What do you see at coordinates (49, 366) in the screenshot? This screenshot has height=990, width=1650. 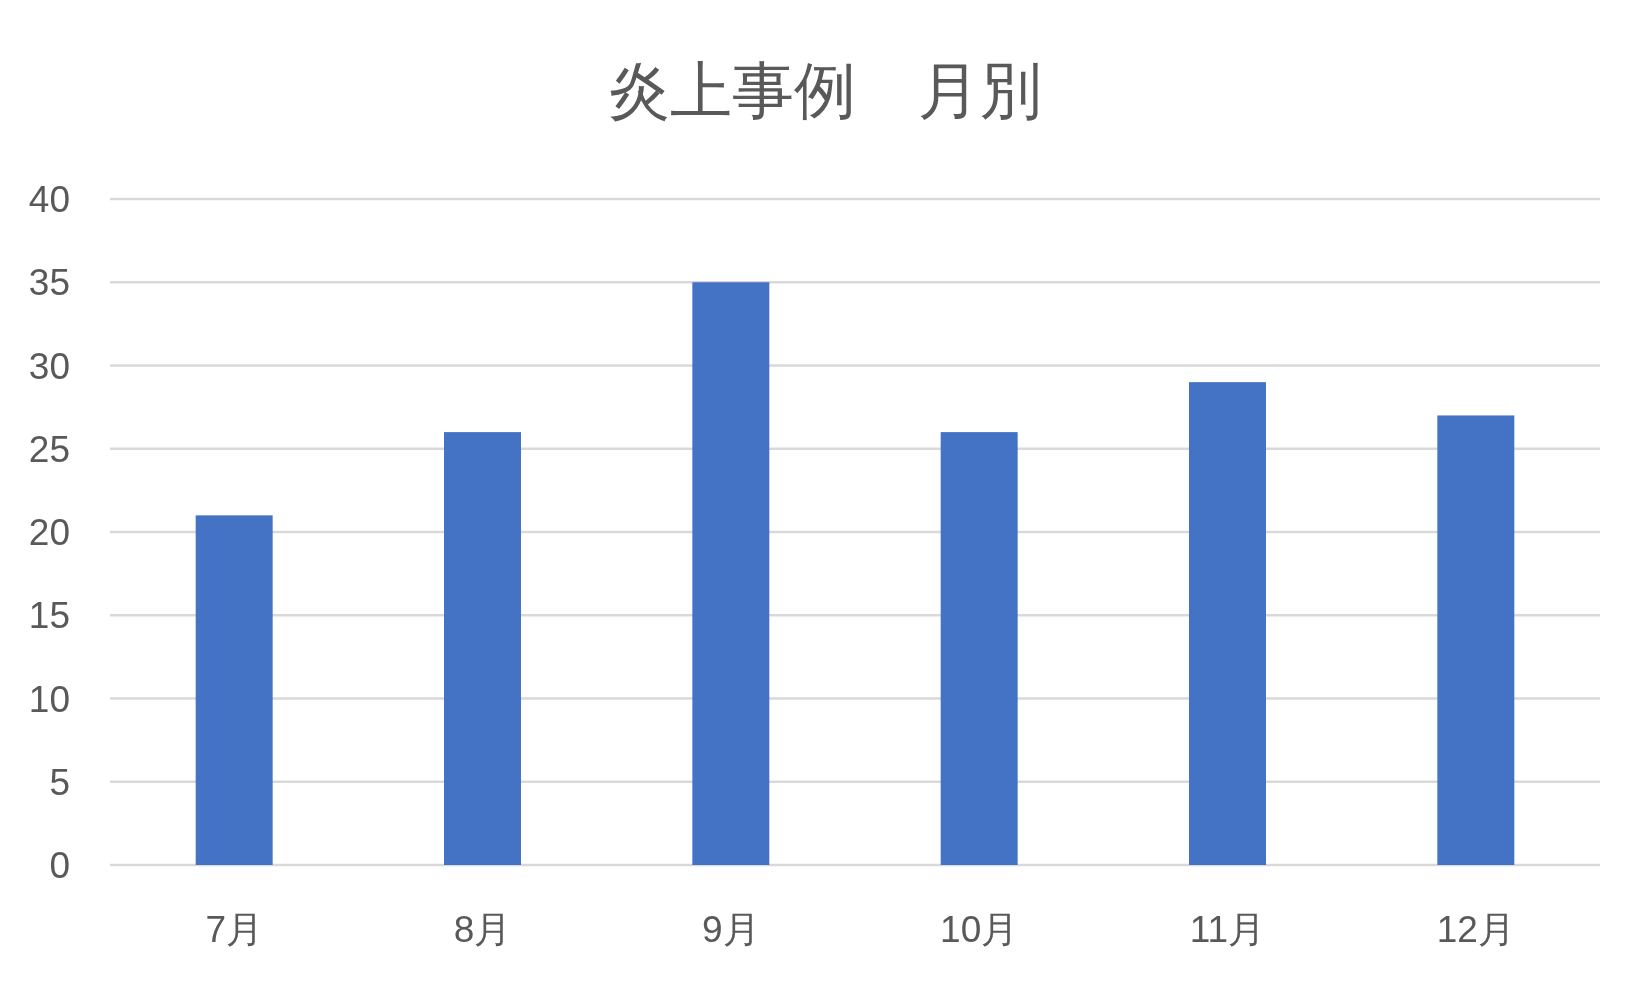 I see `y-tick-label: 30` at bounding box center [49, 366].